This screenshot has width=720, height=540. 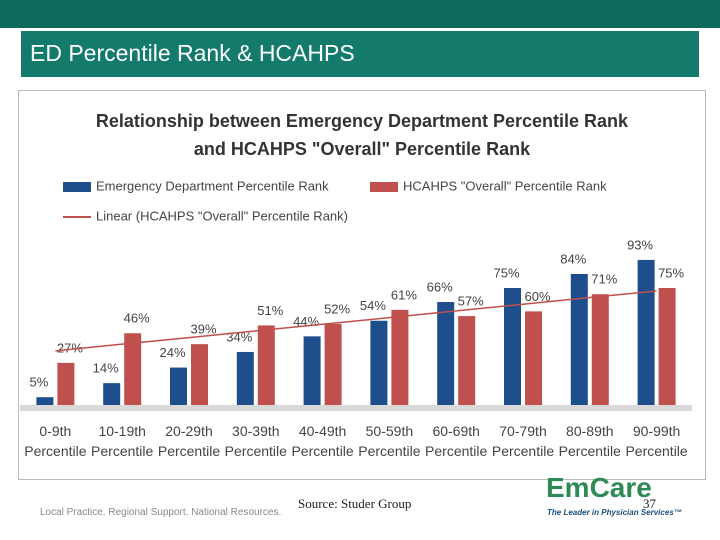 What do you see at coordinates (573, 258) in the screenshot?
I see `data-label: 84%` at bounding box center [573, 258].